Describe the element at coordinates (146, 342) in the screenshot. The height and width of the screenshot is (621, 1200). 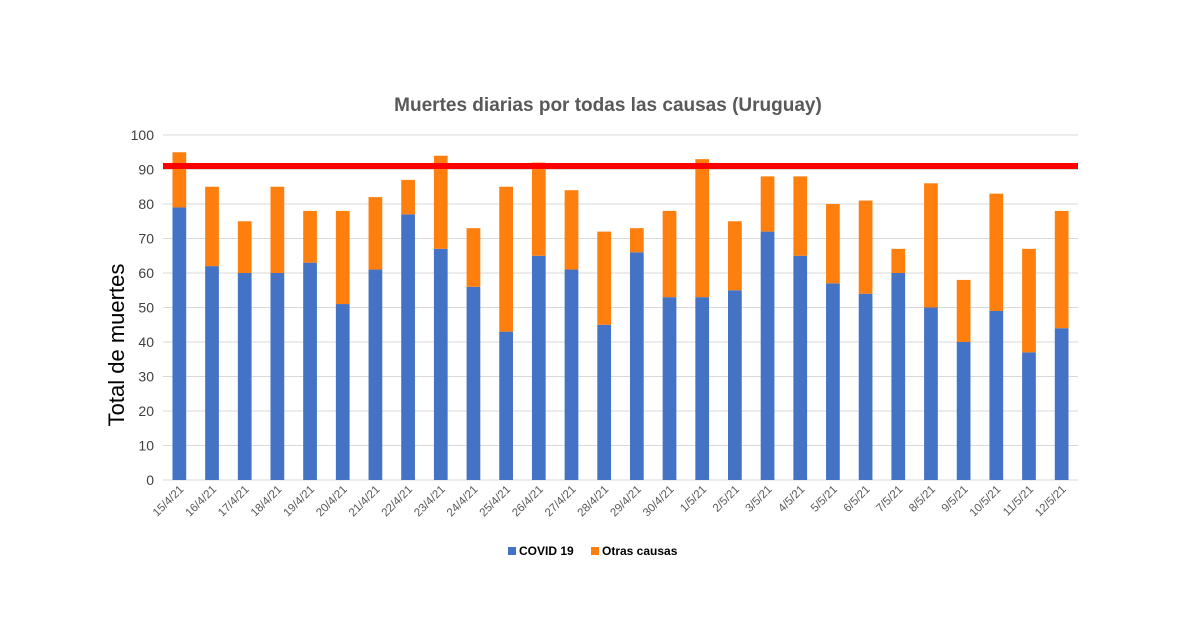
I see `y-tick-label: 40` at that location.